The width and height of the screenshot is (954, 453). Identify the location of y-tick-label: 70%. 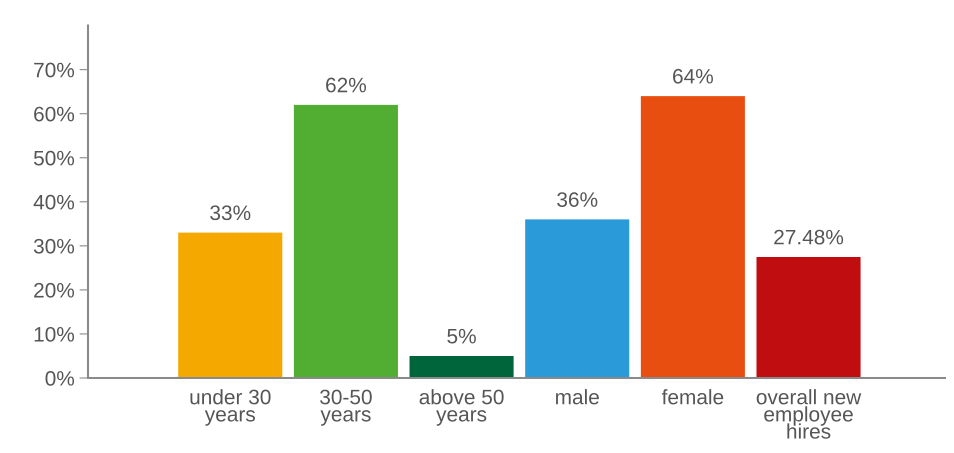
(54, 70).